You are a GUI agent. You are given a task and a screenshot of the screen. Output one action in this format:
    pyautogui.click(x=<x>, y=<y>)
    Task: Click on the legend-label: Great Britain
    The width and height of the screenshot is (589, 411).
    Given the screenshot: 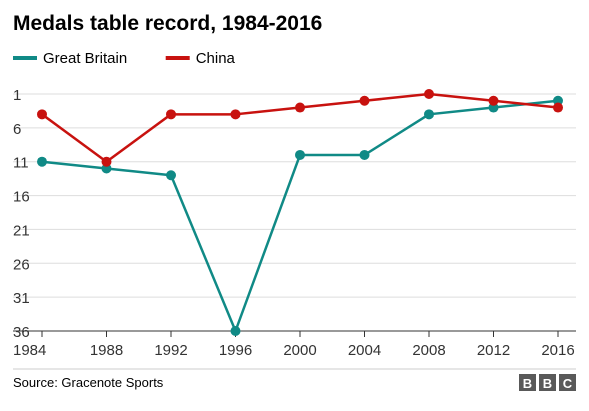 What is the action you would take?
    pyautogui.click(x=85, y=58)
    